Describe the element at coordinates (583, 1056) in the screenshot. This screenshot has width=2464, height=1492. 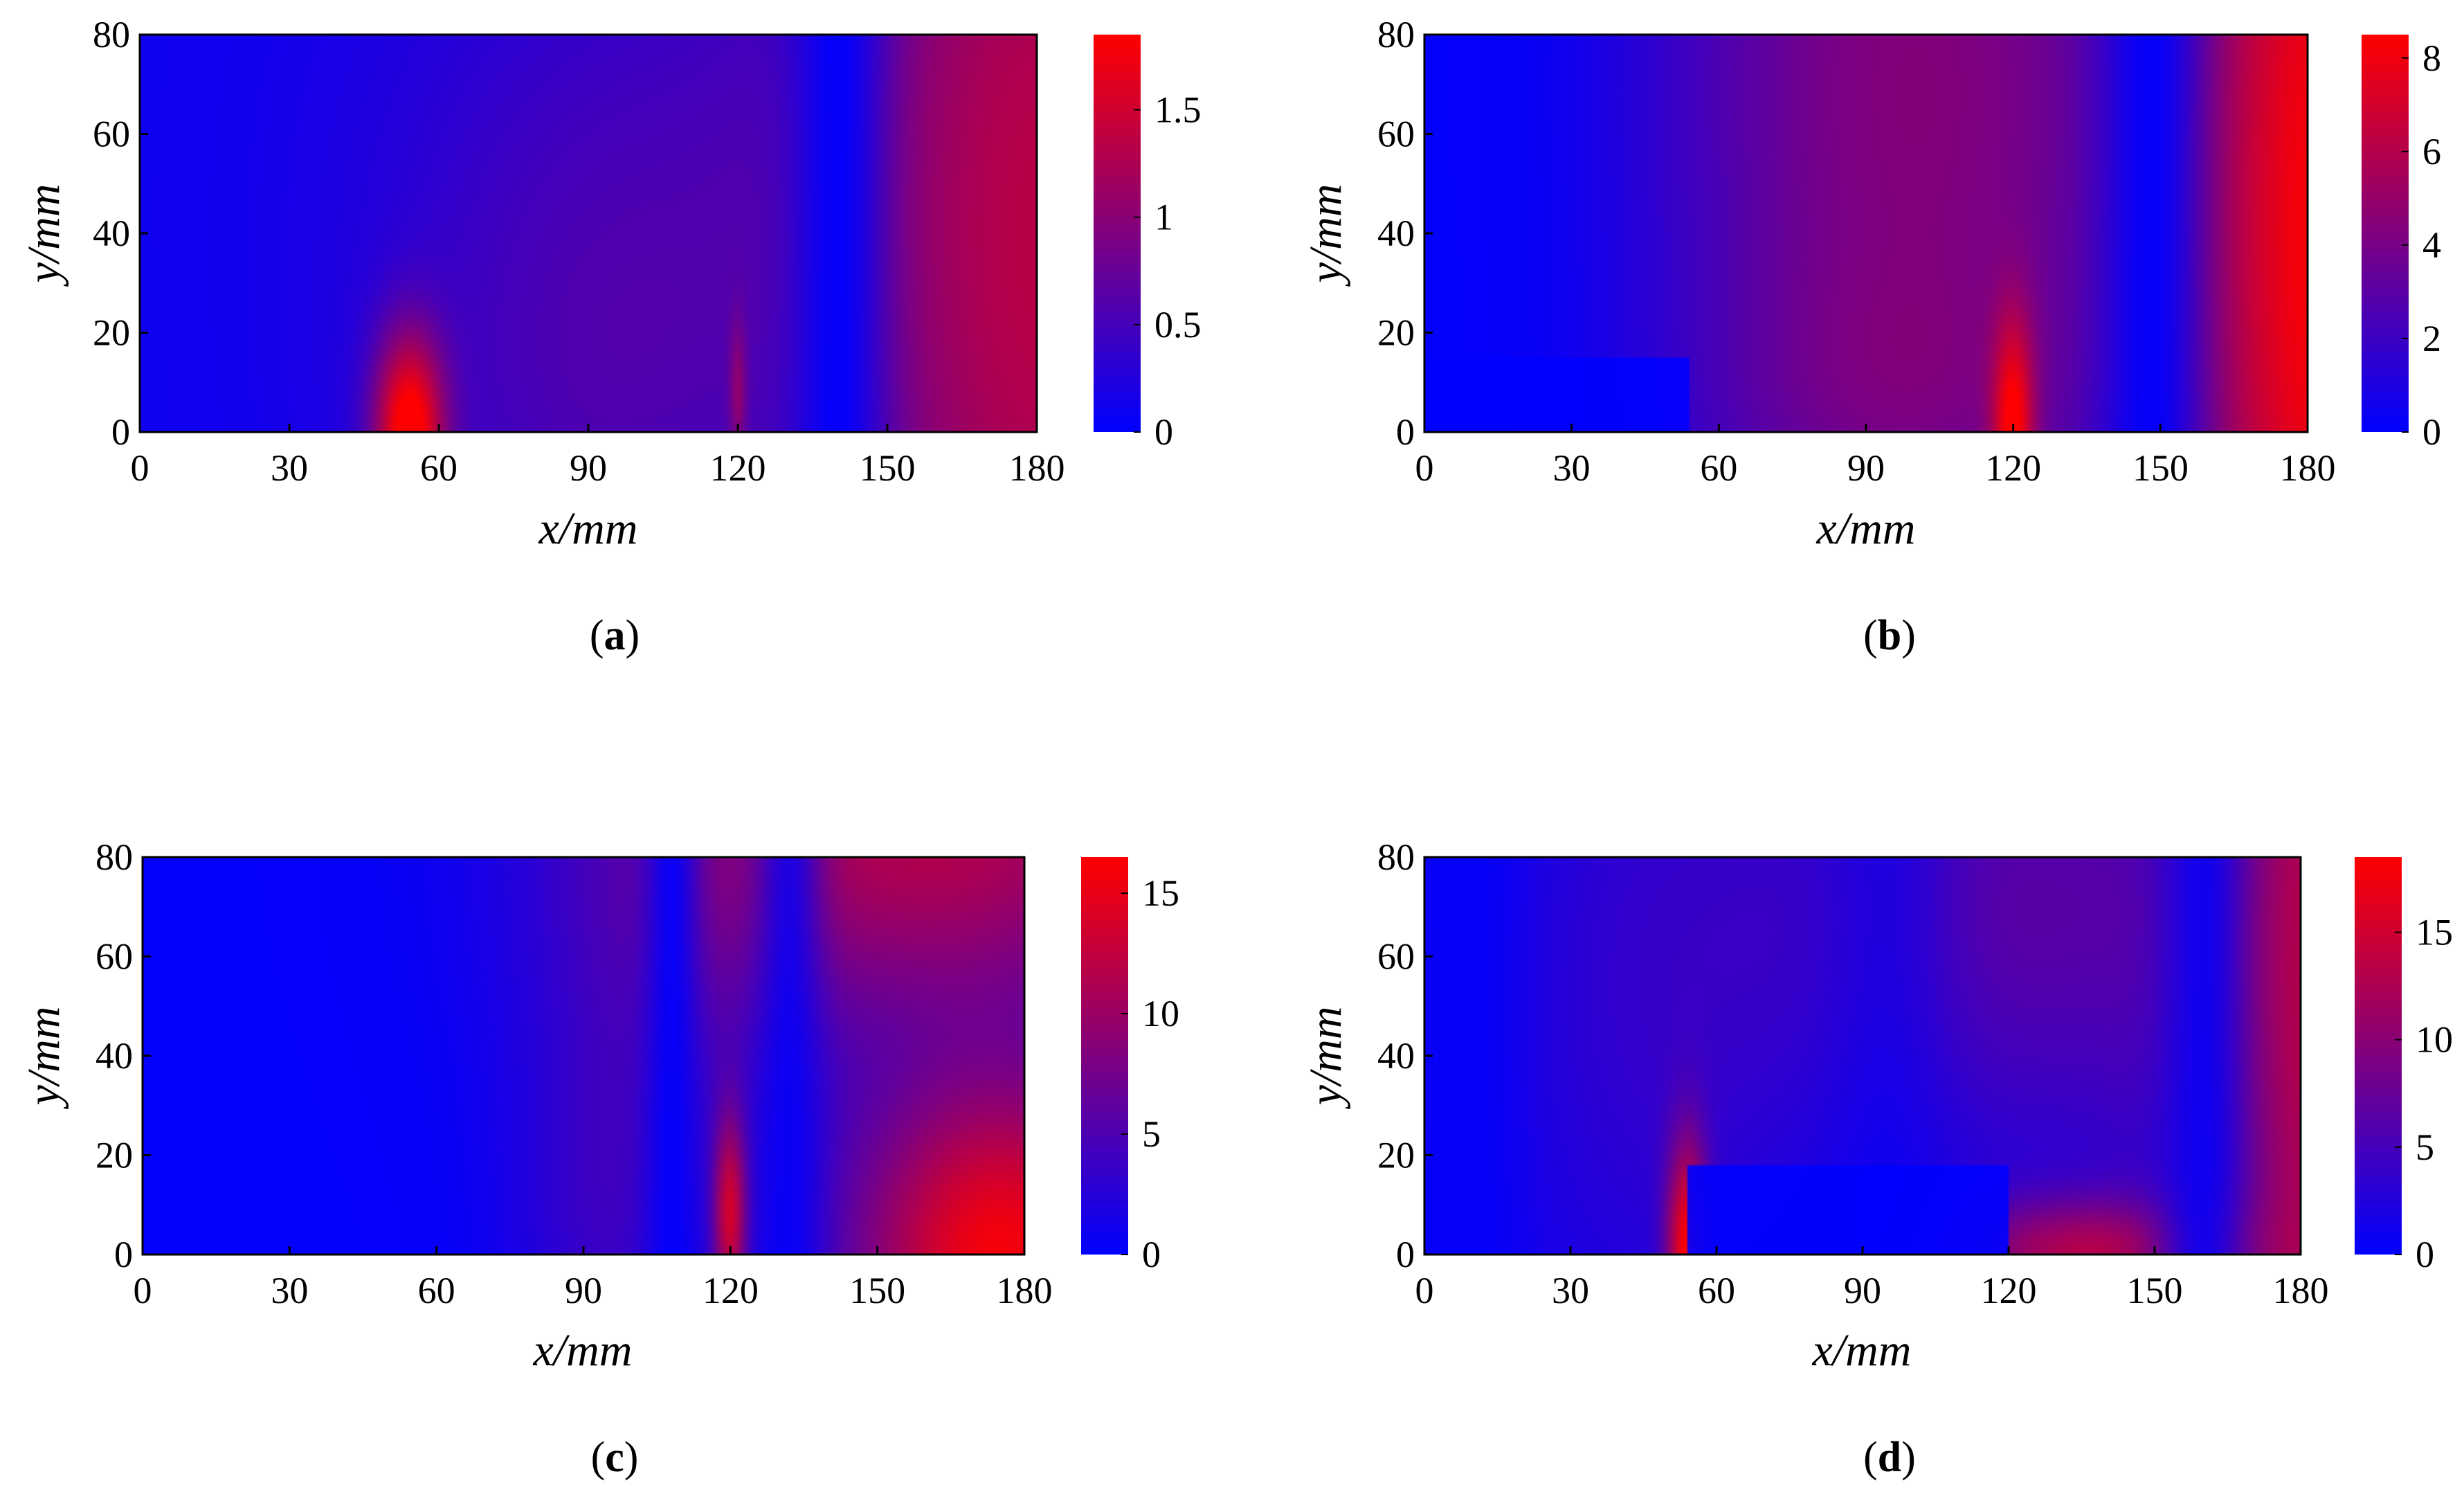
I see `heatmap-c` at that location.